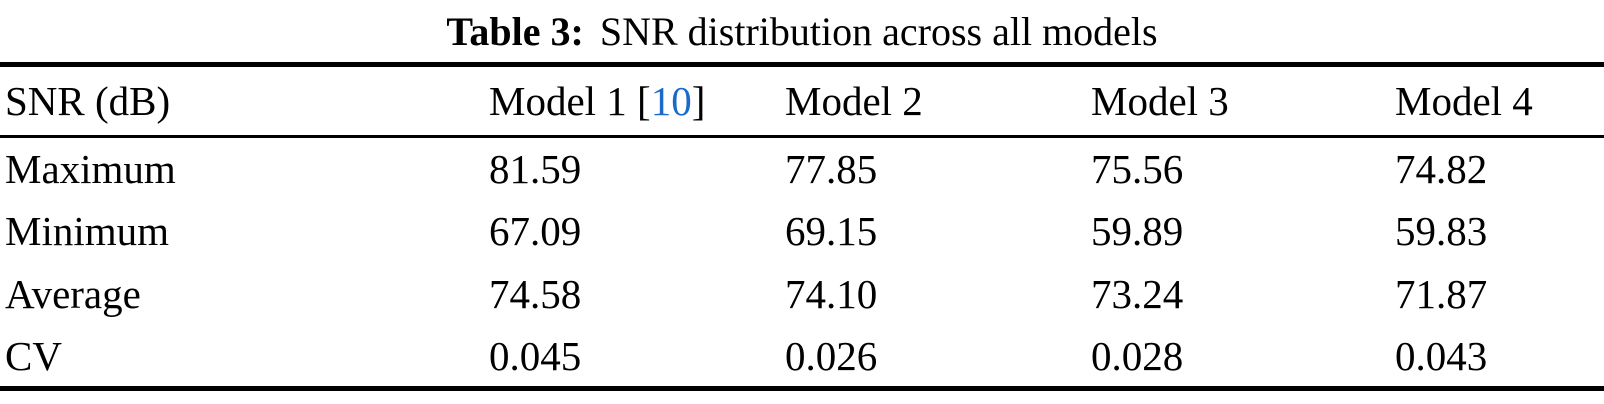 This screenshot has height=404, width=1604. What do you see at coordinates (87, 231) in the screenshot?
I see `row-label: Minimum` at bounding box center [87, 231].